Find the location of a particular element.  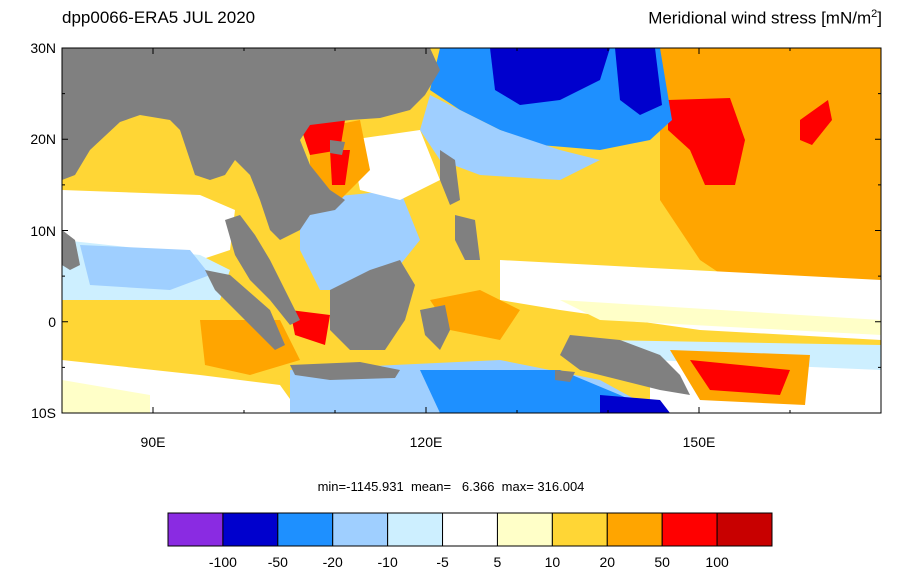

colorbar-label: -50 is located at coordinates (278, 562).